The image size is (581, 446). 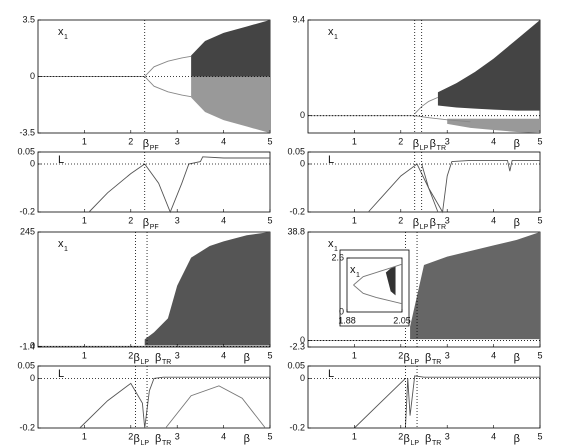 I want to click on y-tick-label: 38.8, so click(x=296, y=231).